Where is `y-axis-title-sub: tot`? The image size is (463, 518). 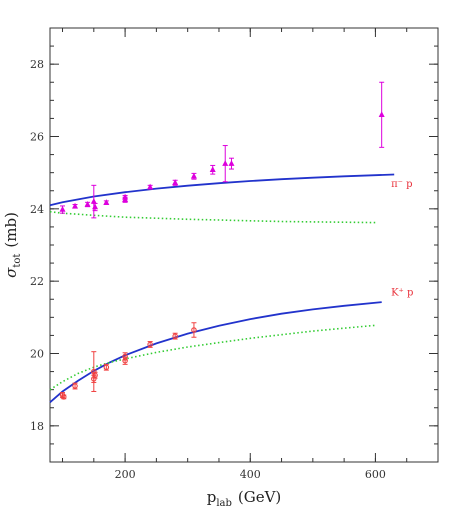
y-axis-title-sub: tot is located at coordinates (17, 261).